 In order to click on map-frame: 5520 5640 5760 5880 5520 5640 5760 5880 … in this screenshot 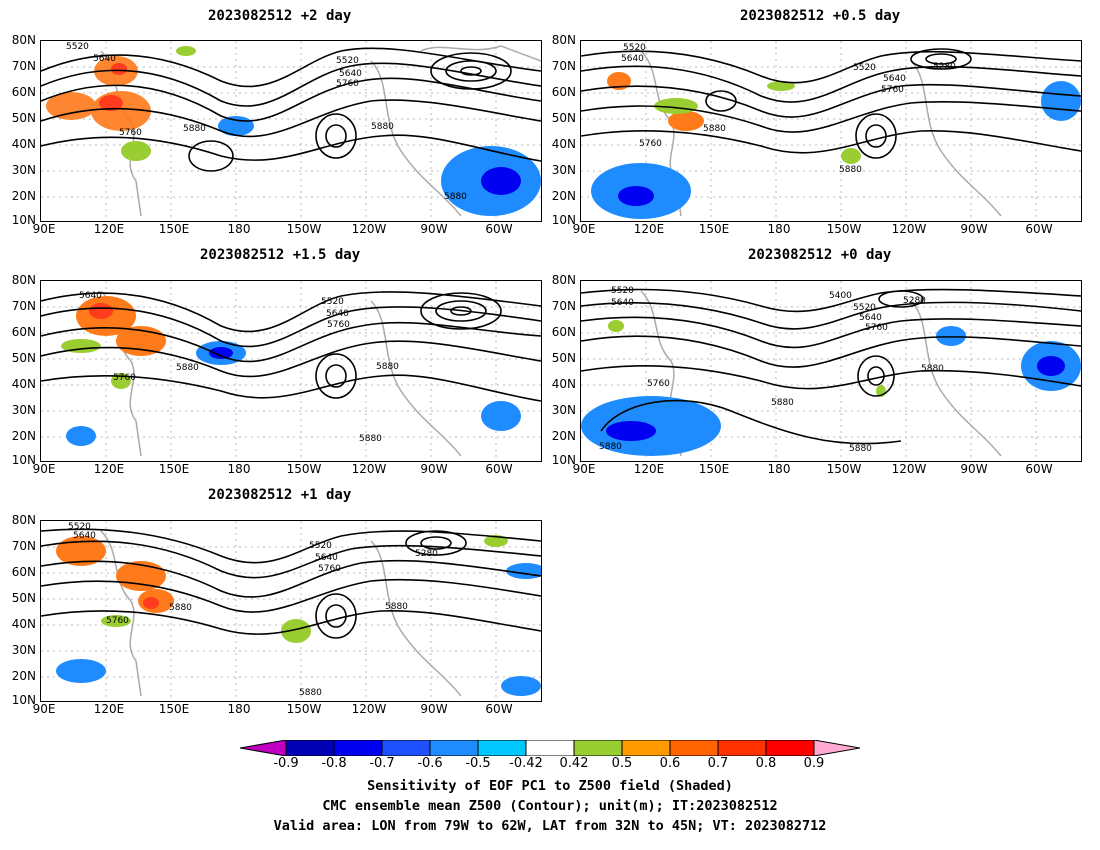, I will do `click(291, 131)`.